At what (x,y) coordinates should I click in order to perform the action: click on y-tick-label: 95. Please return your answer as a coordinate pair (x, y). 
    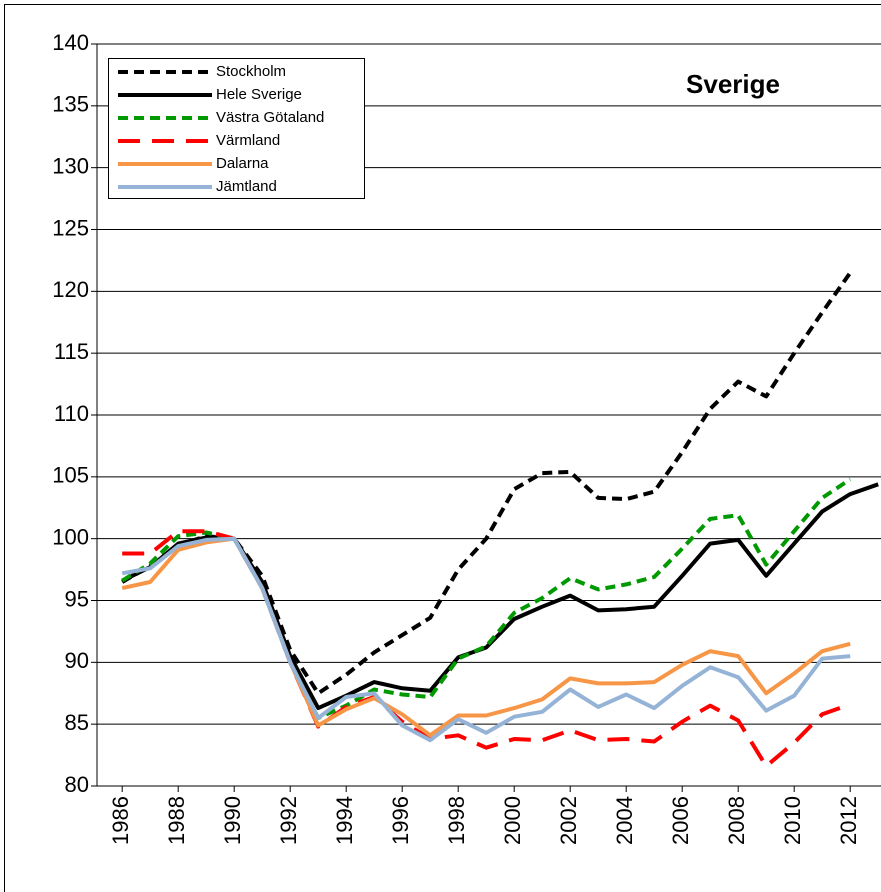
    Looking at the image, I should click on (77, 598).